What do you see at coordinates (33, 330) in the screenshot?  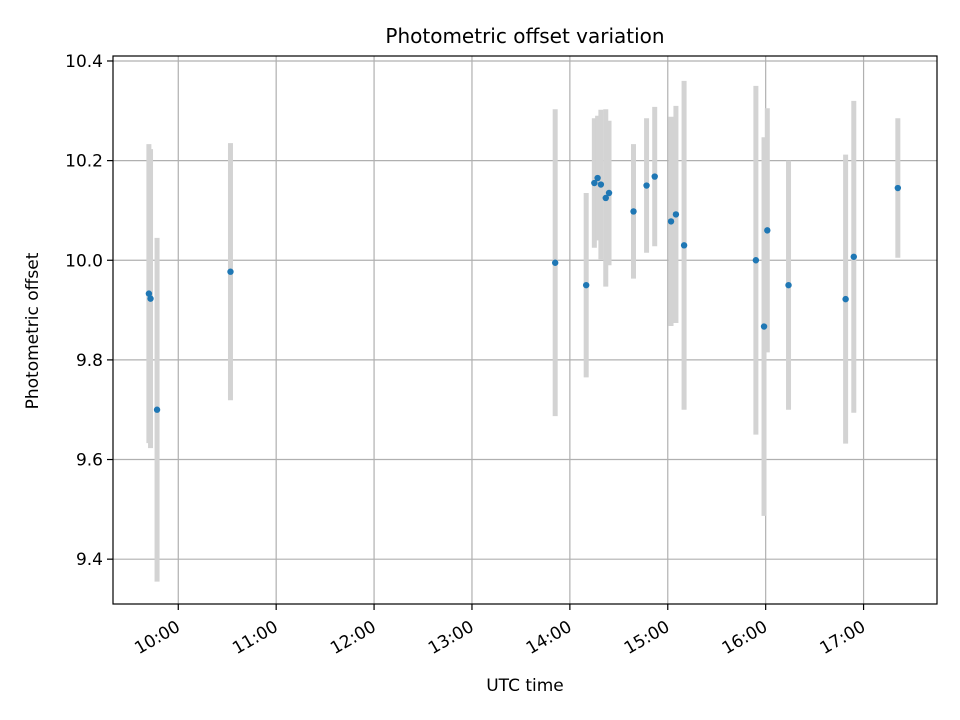 I see `y-axis-label: Photometric offset` at bounding box center [33, 330].